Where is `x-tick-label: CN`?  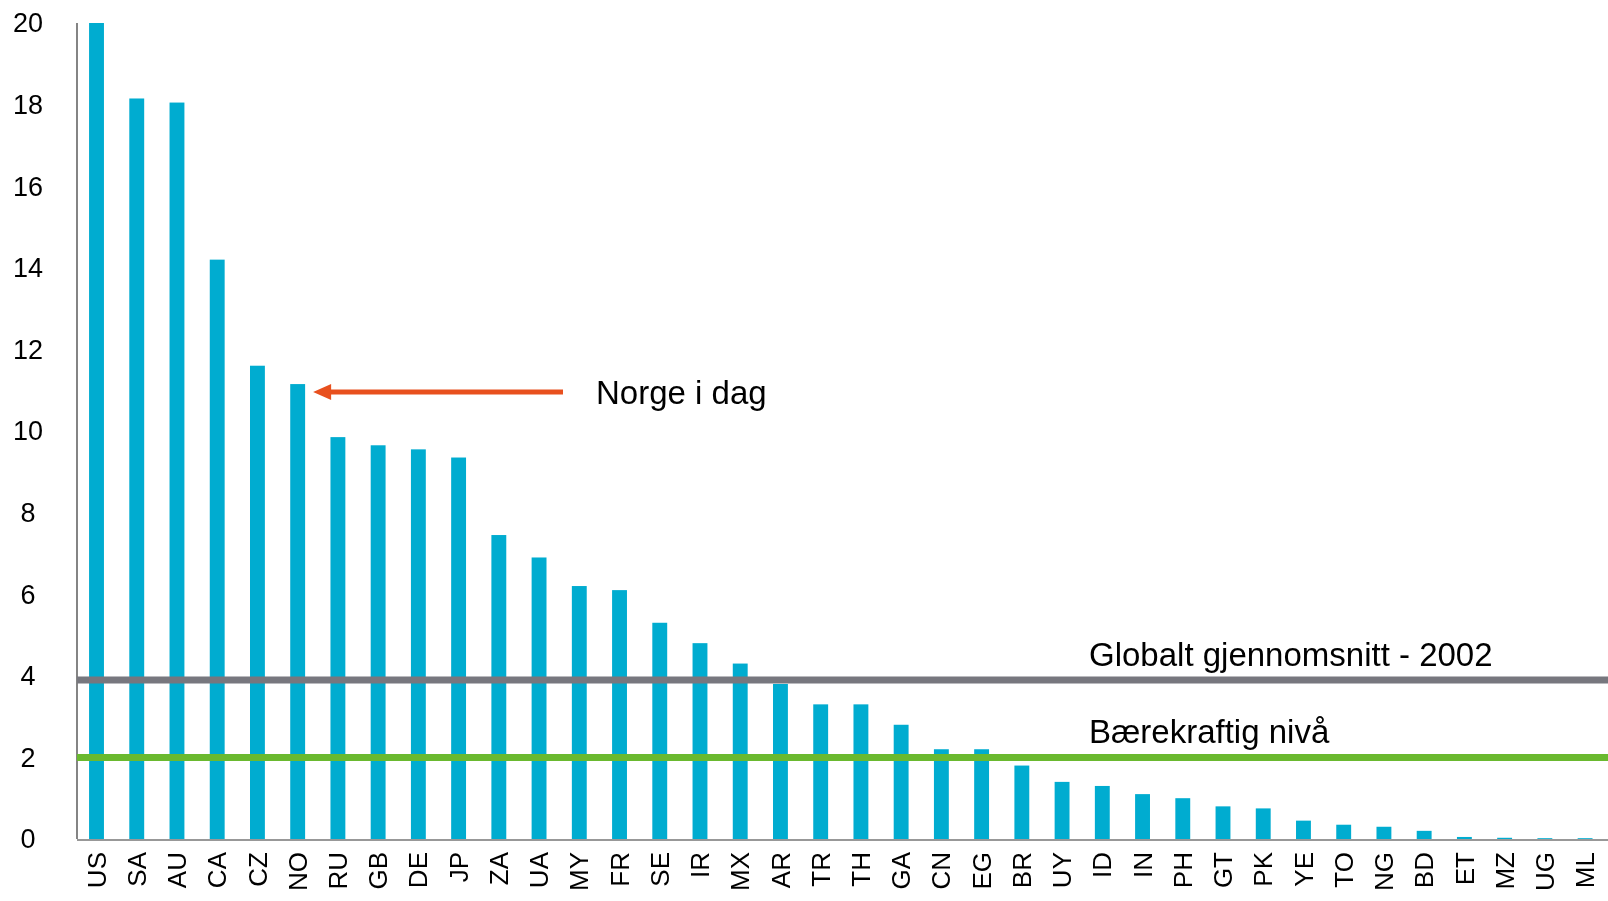 x-tick-label: CN is located at coordinates (941, 871).